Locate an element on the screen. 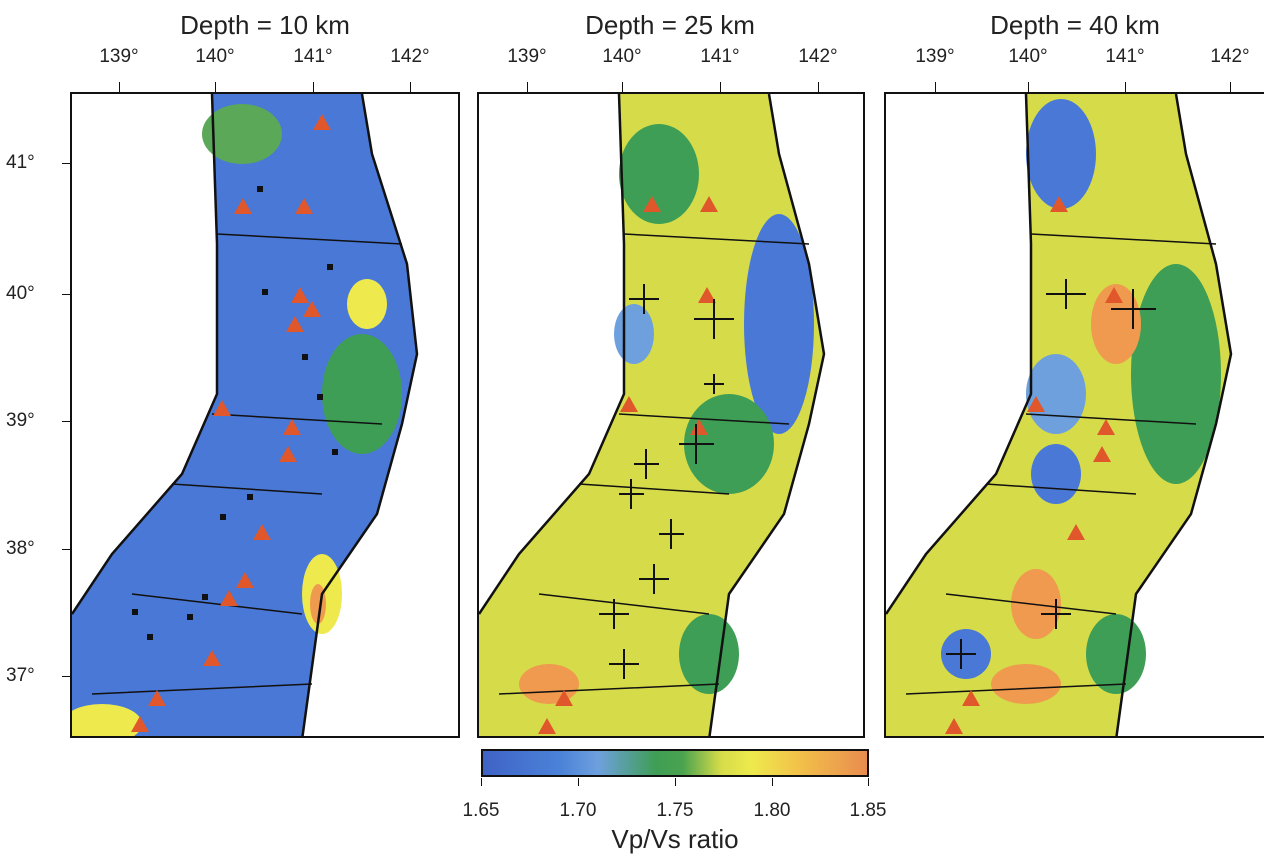  lat-label: 37° is located at coordinates (20, 675).